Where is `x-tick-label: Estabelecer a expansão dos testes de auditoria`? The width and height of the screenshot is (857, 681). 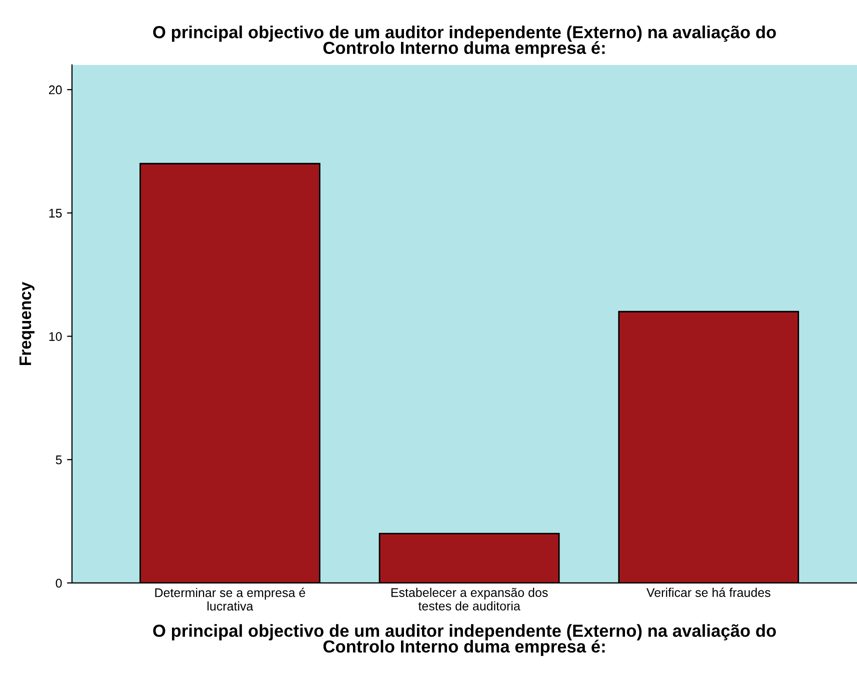
x-tick-label: Estabelecer a expansão dos testes de auditoria is located at coordinates (469, 599).